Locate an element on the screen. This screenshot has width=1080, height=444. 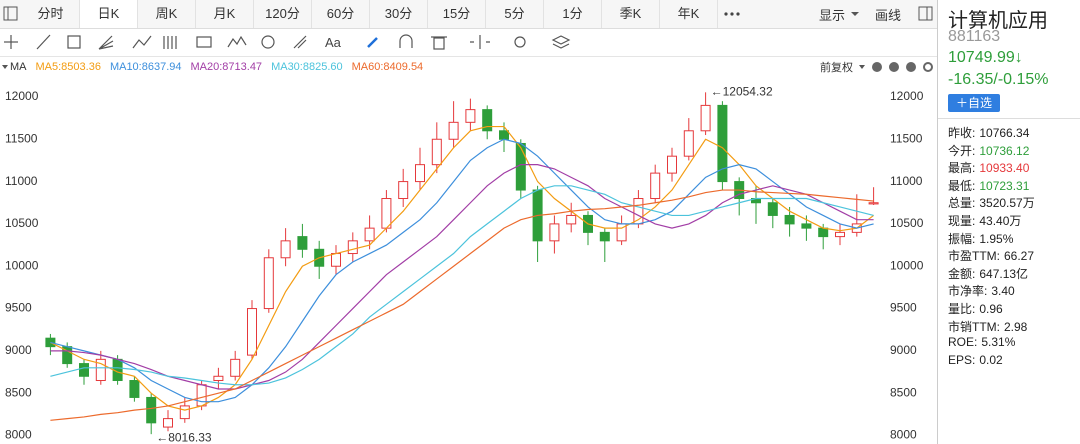
wave-tool is located at coordinates (142, 42).